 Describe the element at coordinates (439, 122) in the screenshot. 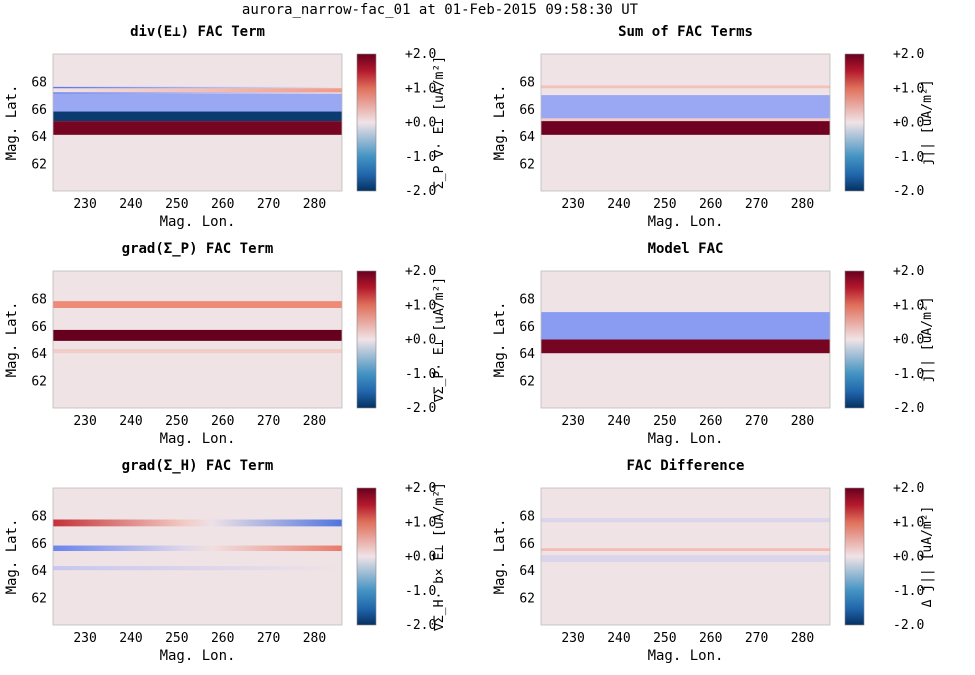

I see `colorbar-label: Σ_P ∇· E⊥ [uA/m²]` at that location.